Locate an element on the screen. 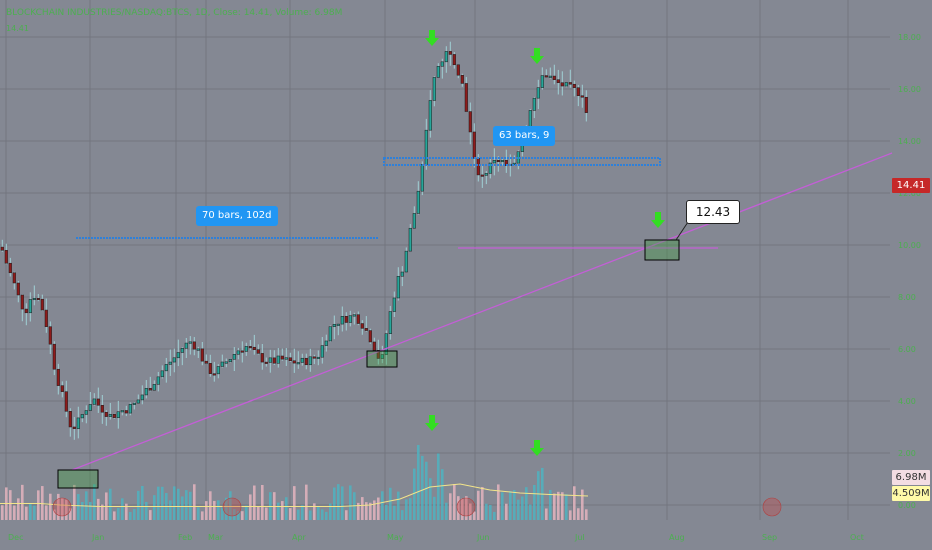 The image size is (932, 550). price-callout: 12.43 is located at coordinates (713, 212).